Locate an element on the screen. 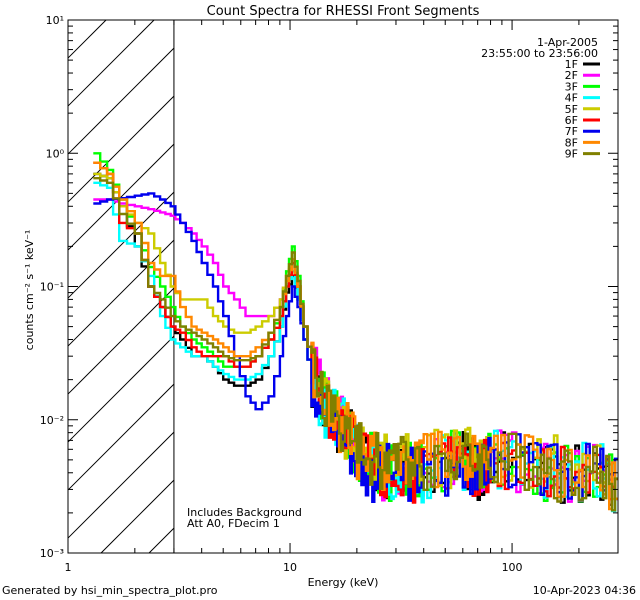  legend-label-8F: 8F is located at coordinates (571, 142).